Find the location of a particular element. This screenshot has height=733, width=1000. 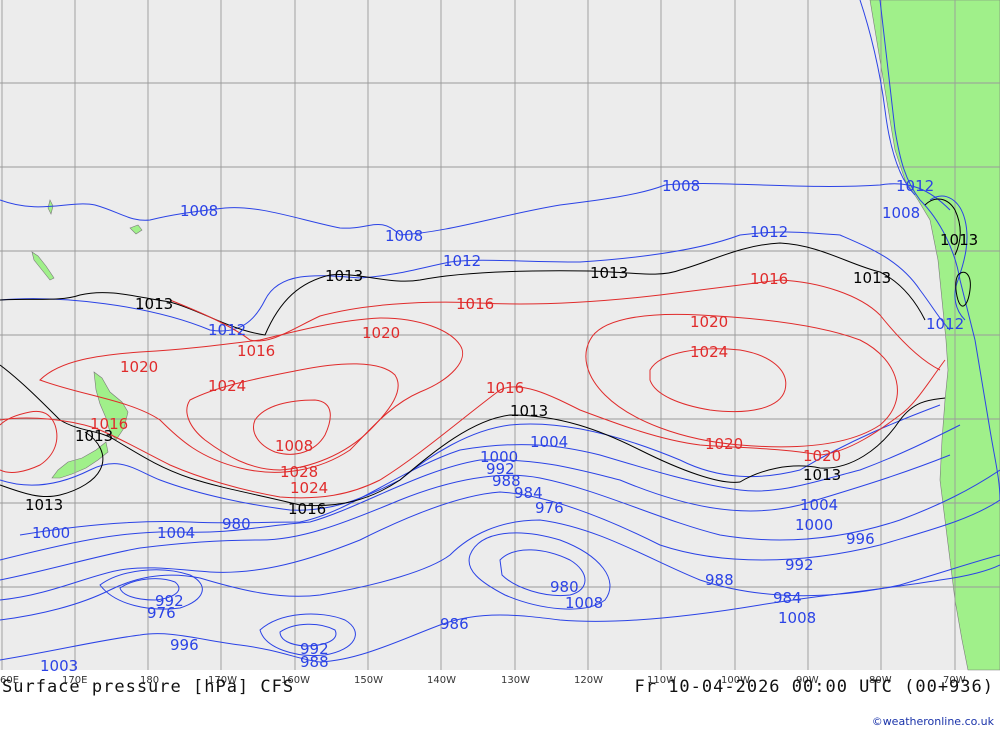

south-america-land is located at coordinates (934, 335).